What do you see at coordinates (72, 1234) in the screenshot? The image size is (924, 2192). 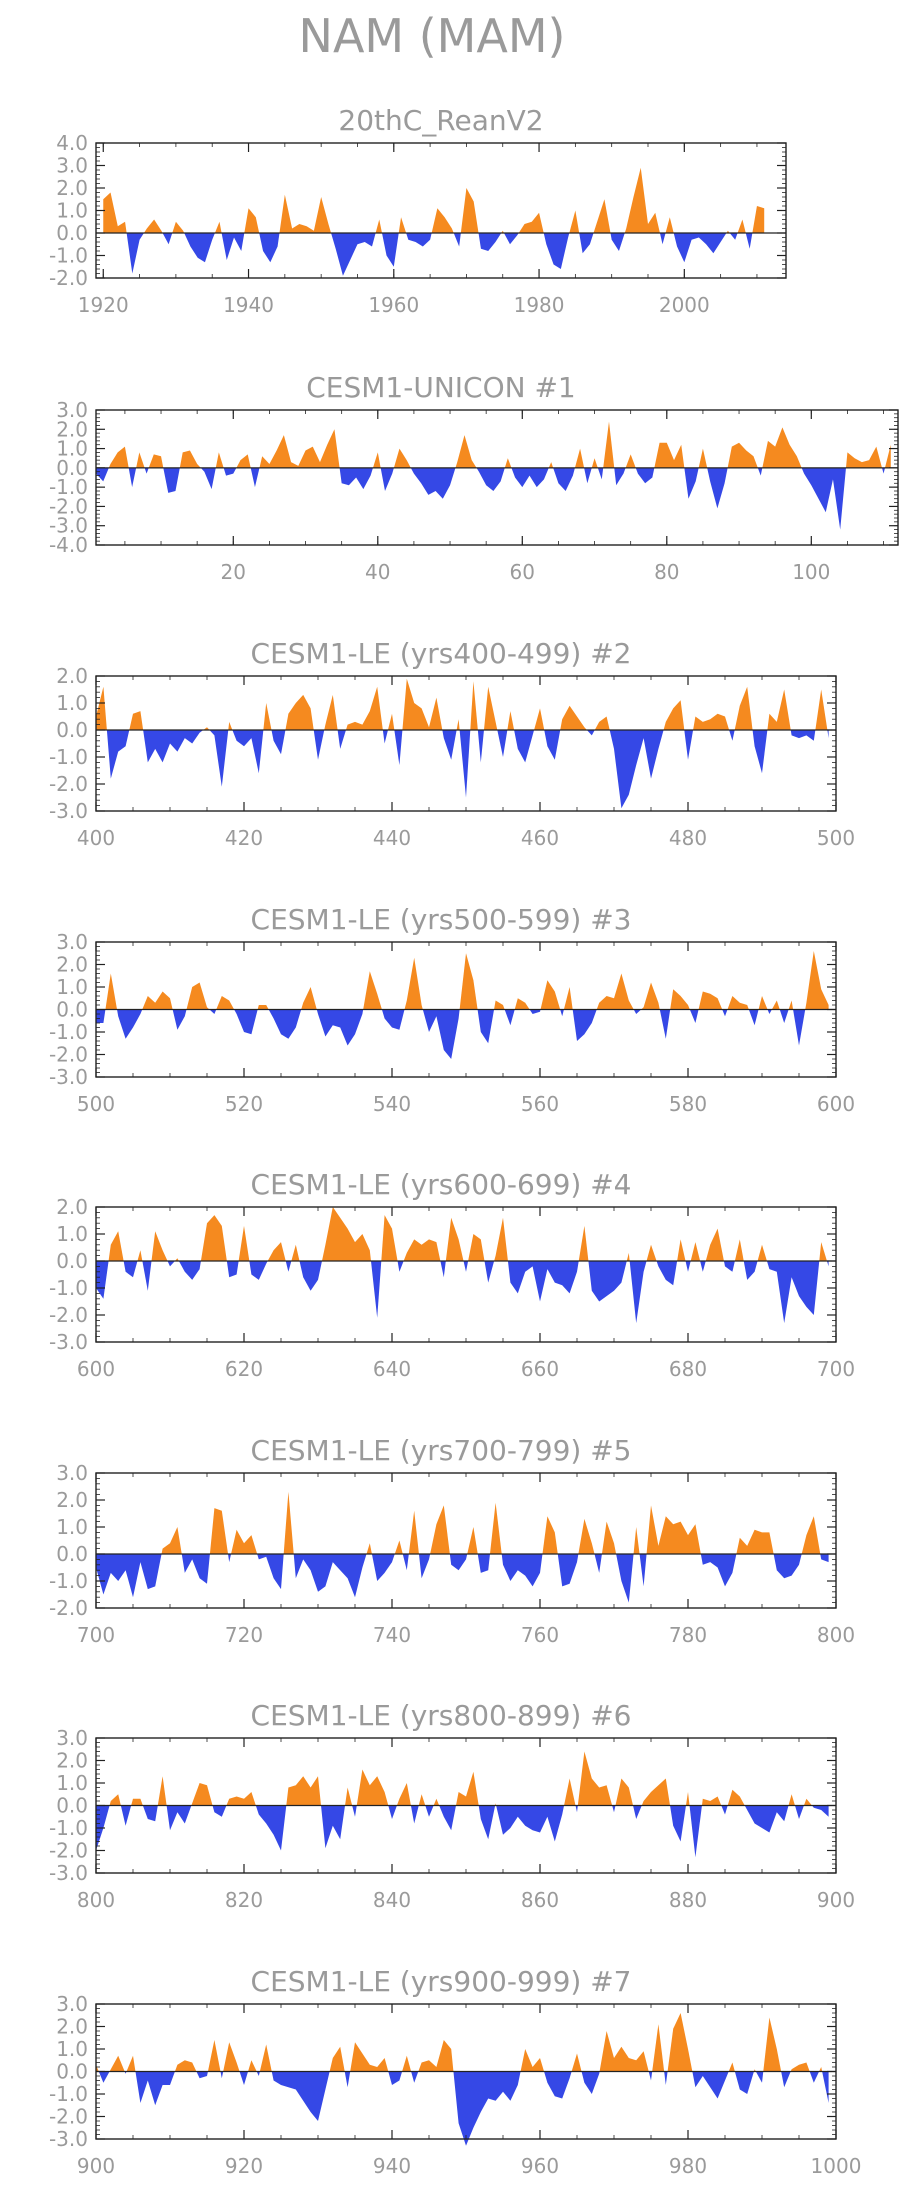 I see `y-tick-label: 1.0` at bounding box center [72, 1234].